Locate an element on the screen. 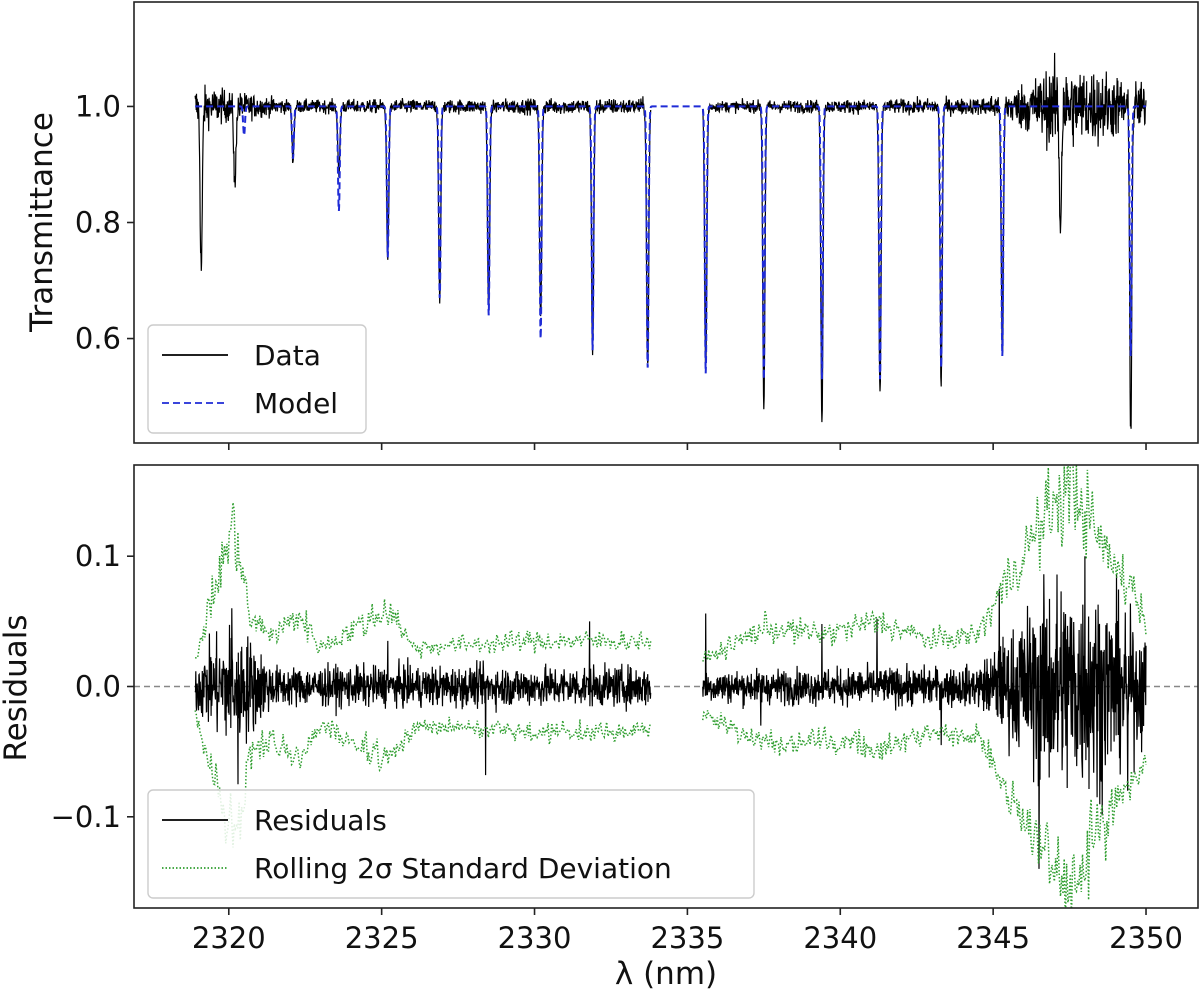  x-tick-label: 2325 is located at coordinates (382, 938).